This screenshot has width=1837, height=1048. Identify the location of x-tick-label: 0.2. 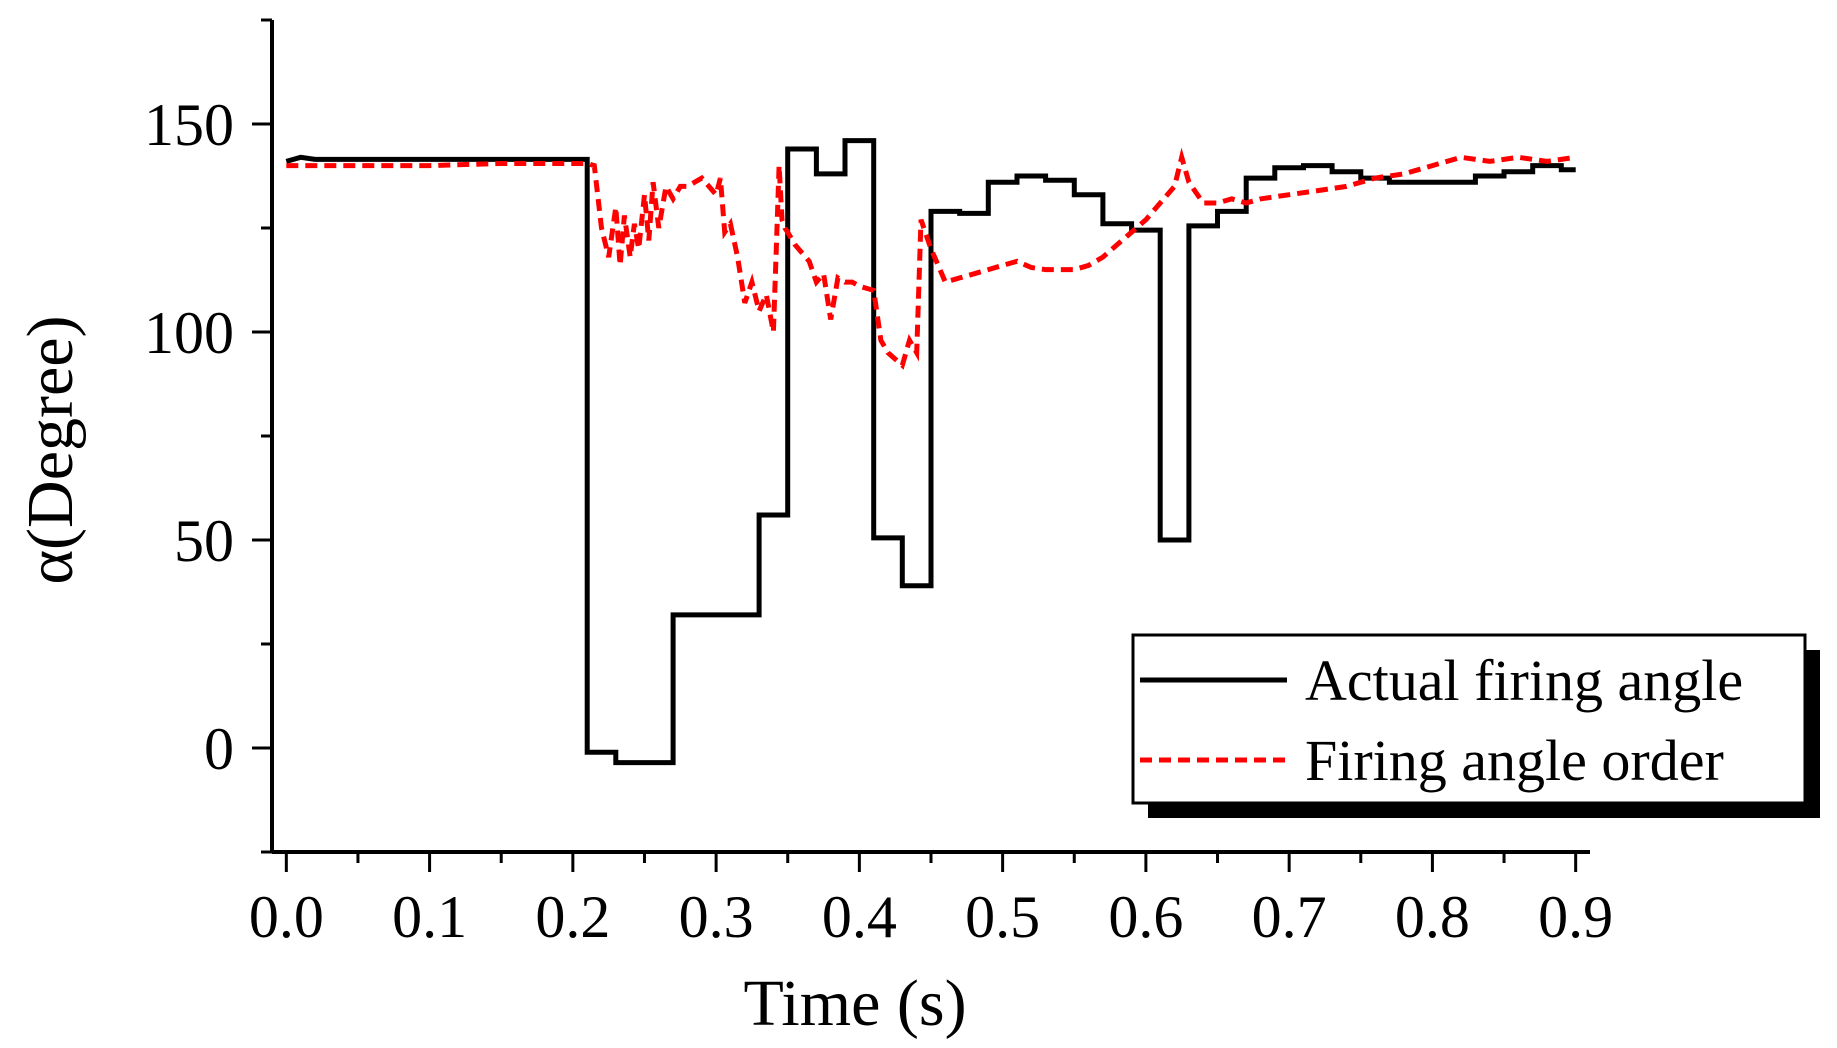
(572, 917).